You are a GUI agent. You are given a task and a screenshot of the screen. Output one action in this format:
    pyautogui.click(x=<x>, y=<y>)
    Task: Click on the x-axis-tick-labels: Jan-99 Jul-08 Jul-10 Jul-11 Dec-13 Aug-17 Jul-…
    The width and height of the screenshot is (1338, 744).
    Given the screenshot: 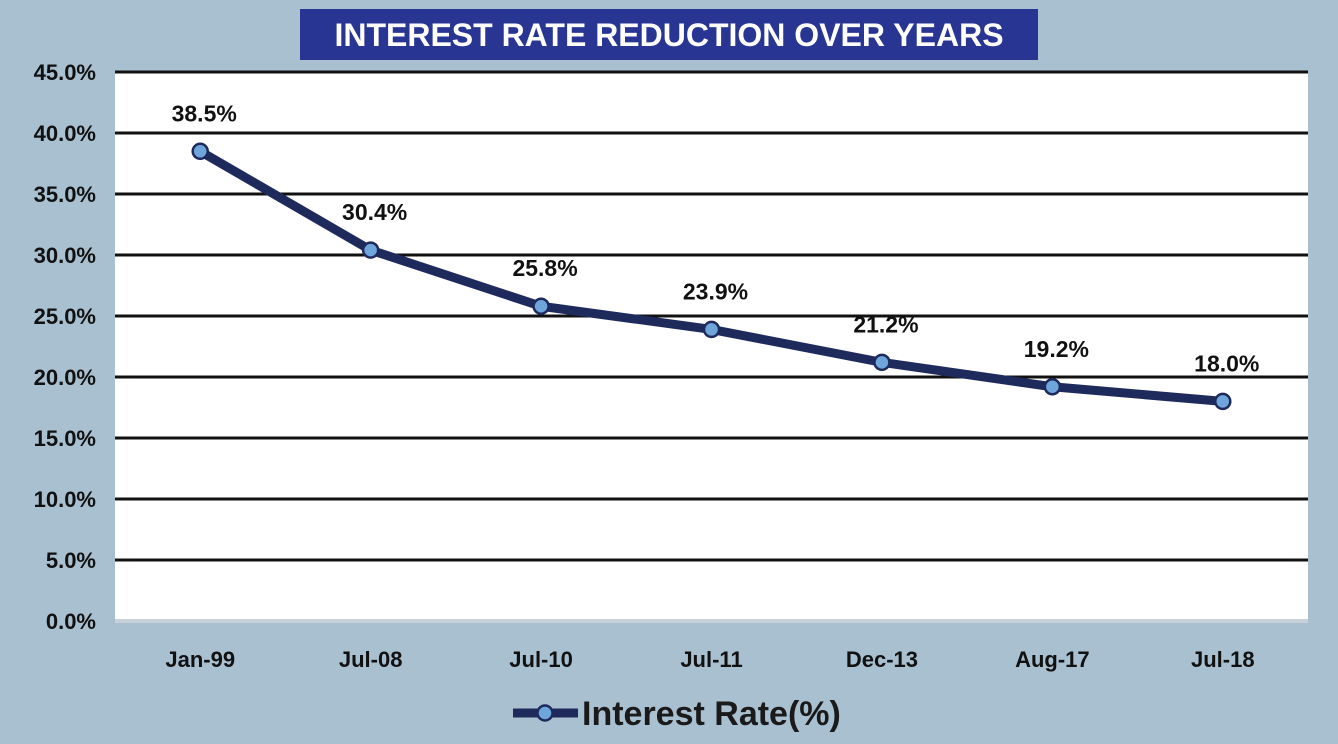 What is the action you would take?
    pyautogui.click(x=709, y=659)
    